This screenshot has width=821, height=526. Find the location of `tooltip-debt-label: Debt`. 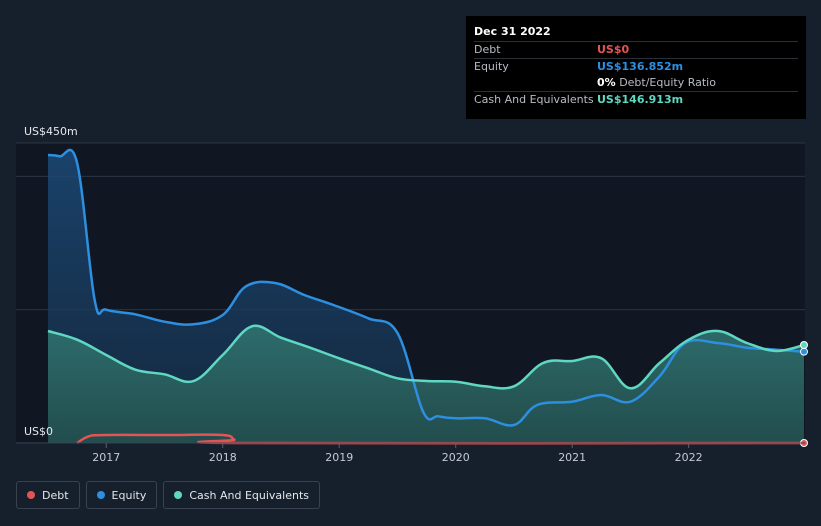

tooltip-debt-label: Debt is located at coordinates (487, 49).